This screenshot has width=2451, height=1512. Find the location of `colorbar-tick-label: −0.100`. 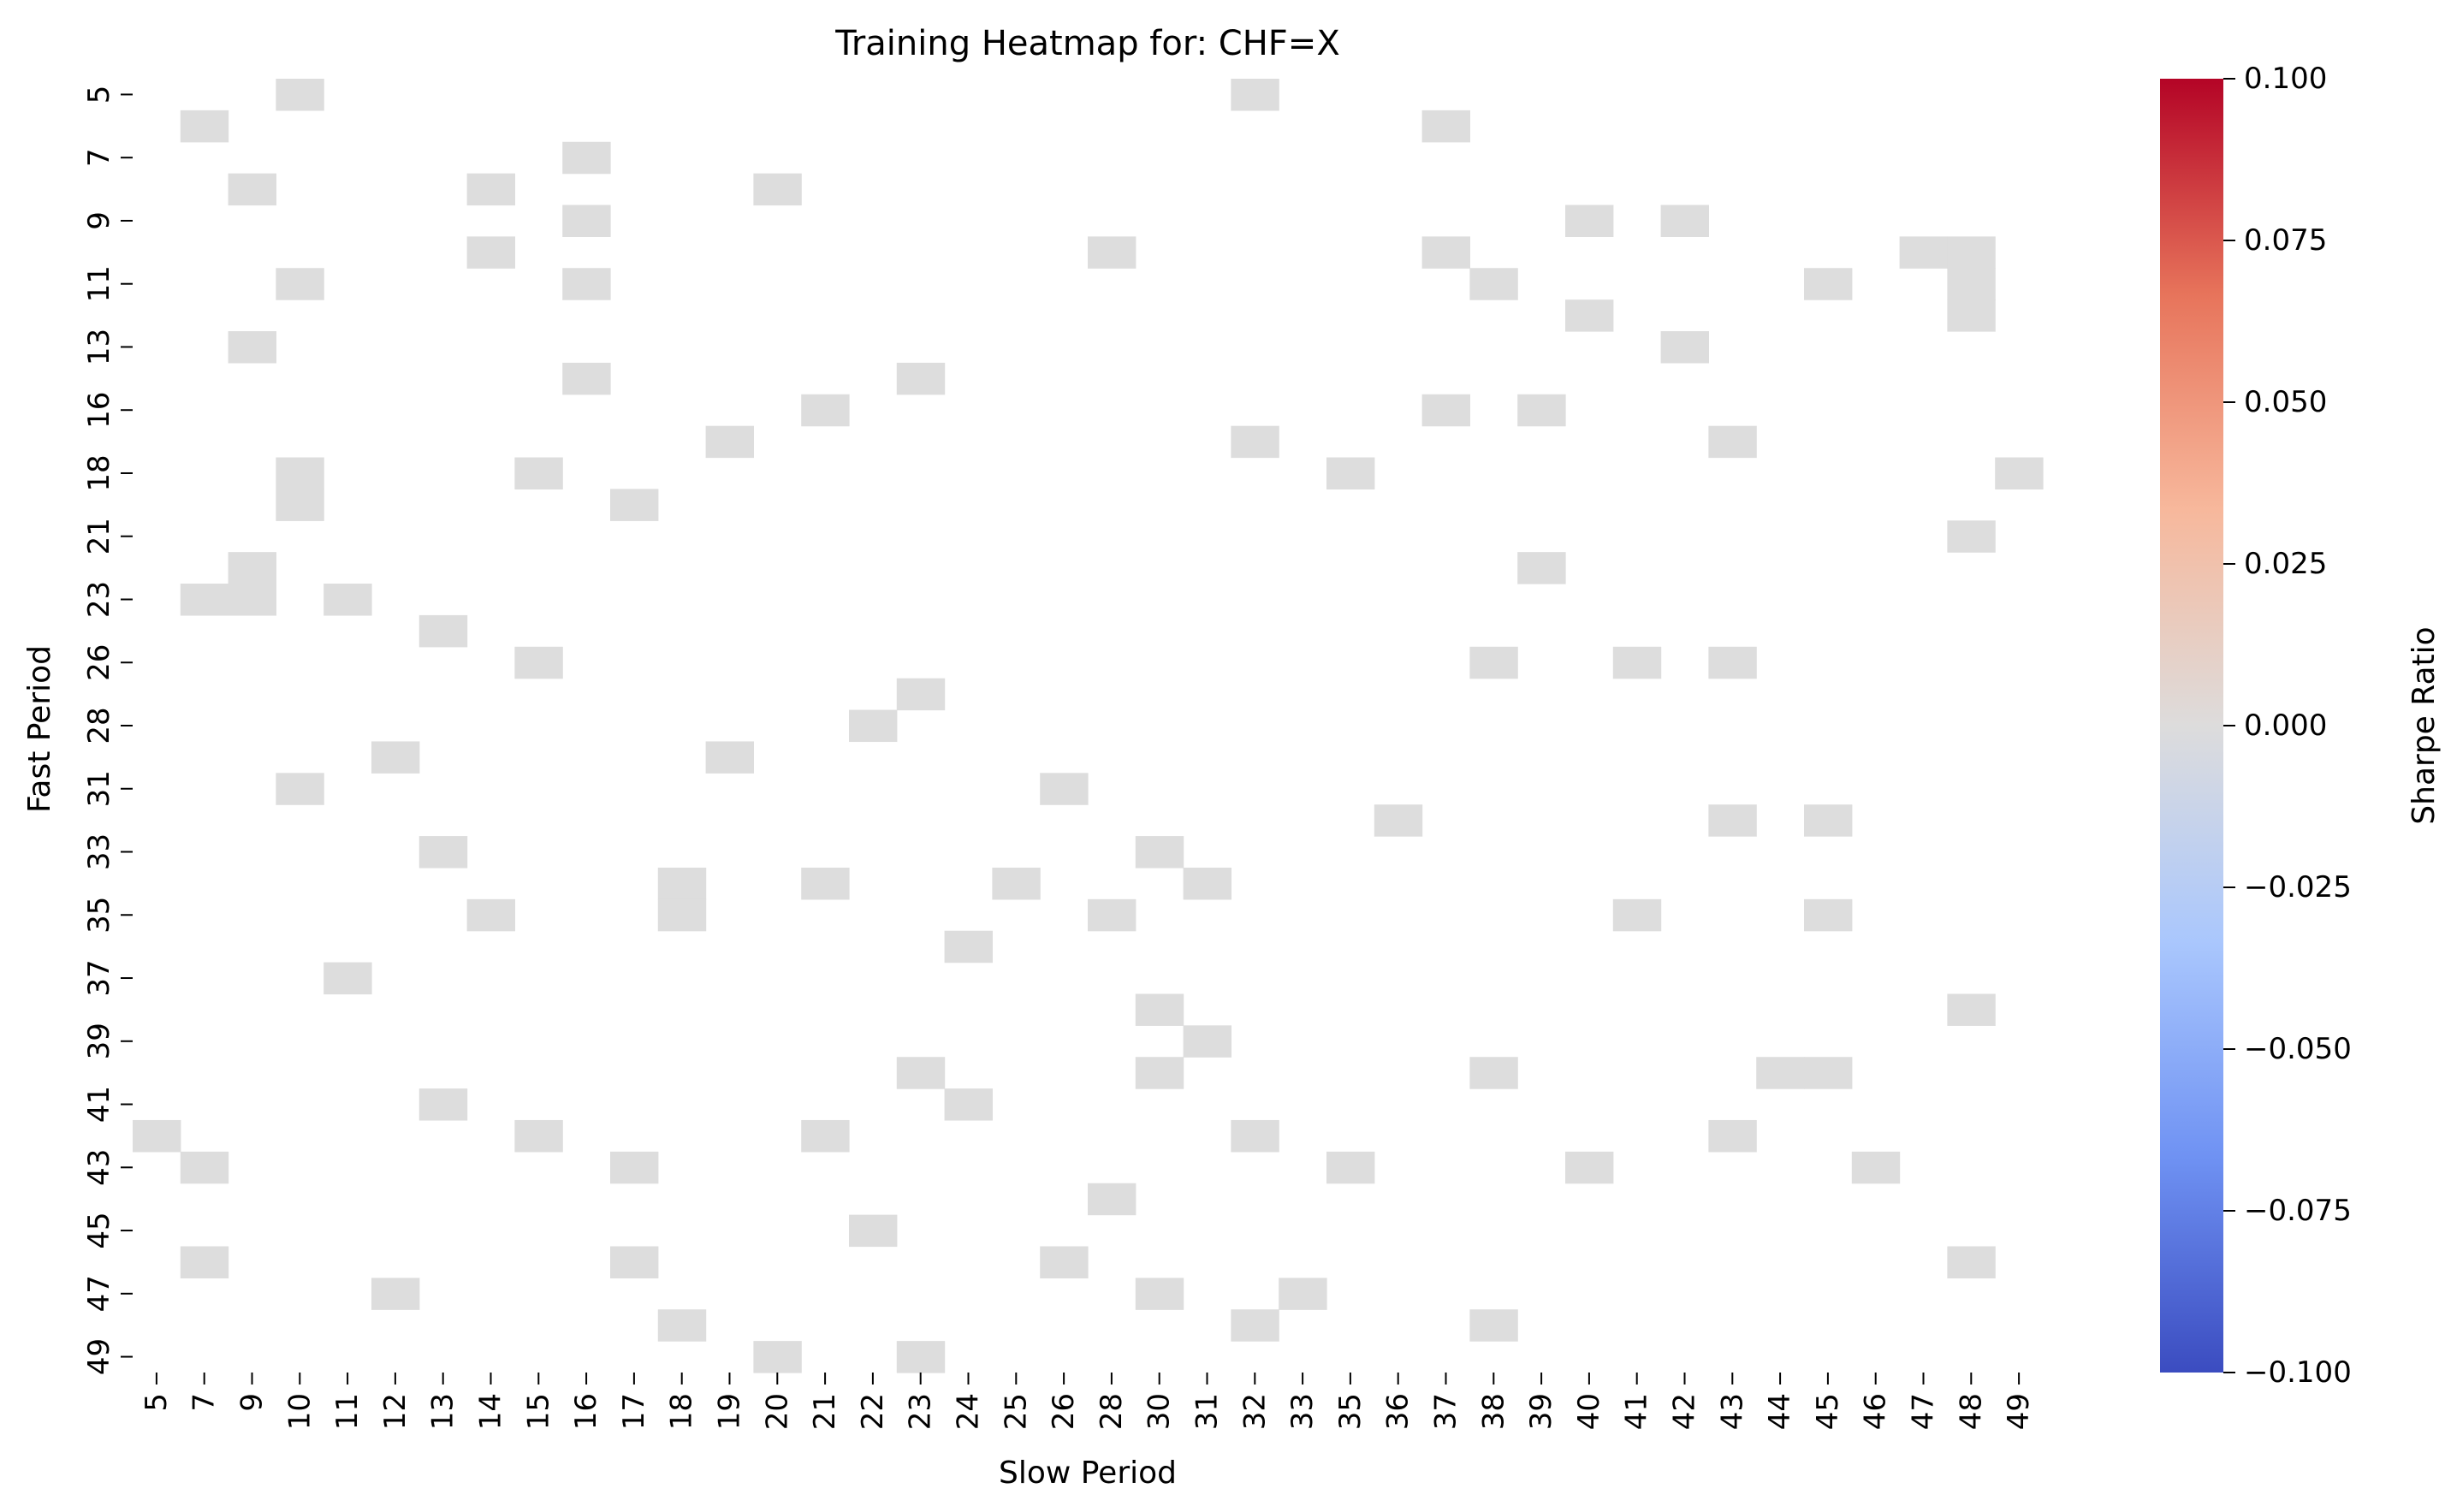

colorbar-tick-label: −0.100 is located at coordinates (2298, 1372).